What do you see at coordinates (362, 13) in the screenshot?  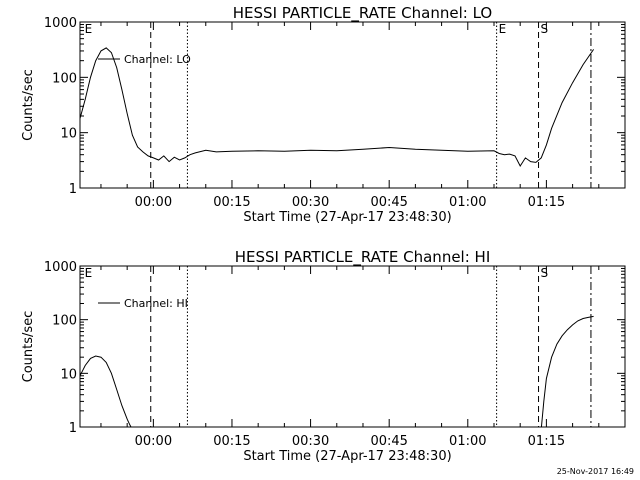 I see `chart-title: HESSI PARTICLE_RATE Channel: LO` at bounding box center [362, 13].